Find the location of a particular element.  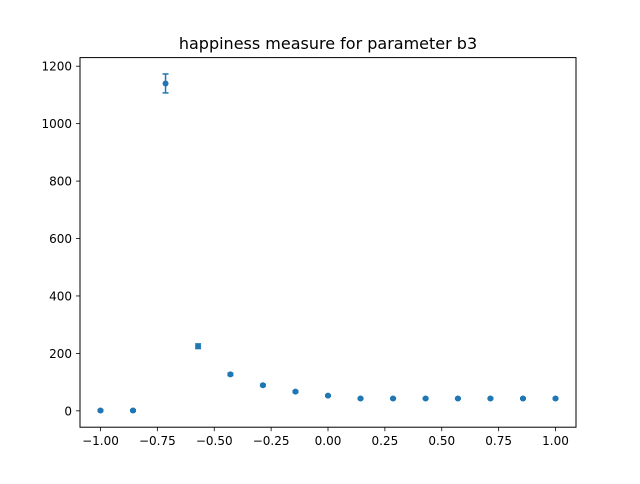

x-tick-label: −1.00 is located at coordinates (100, 441).